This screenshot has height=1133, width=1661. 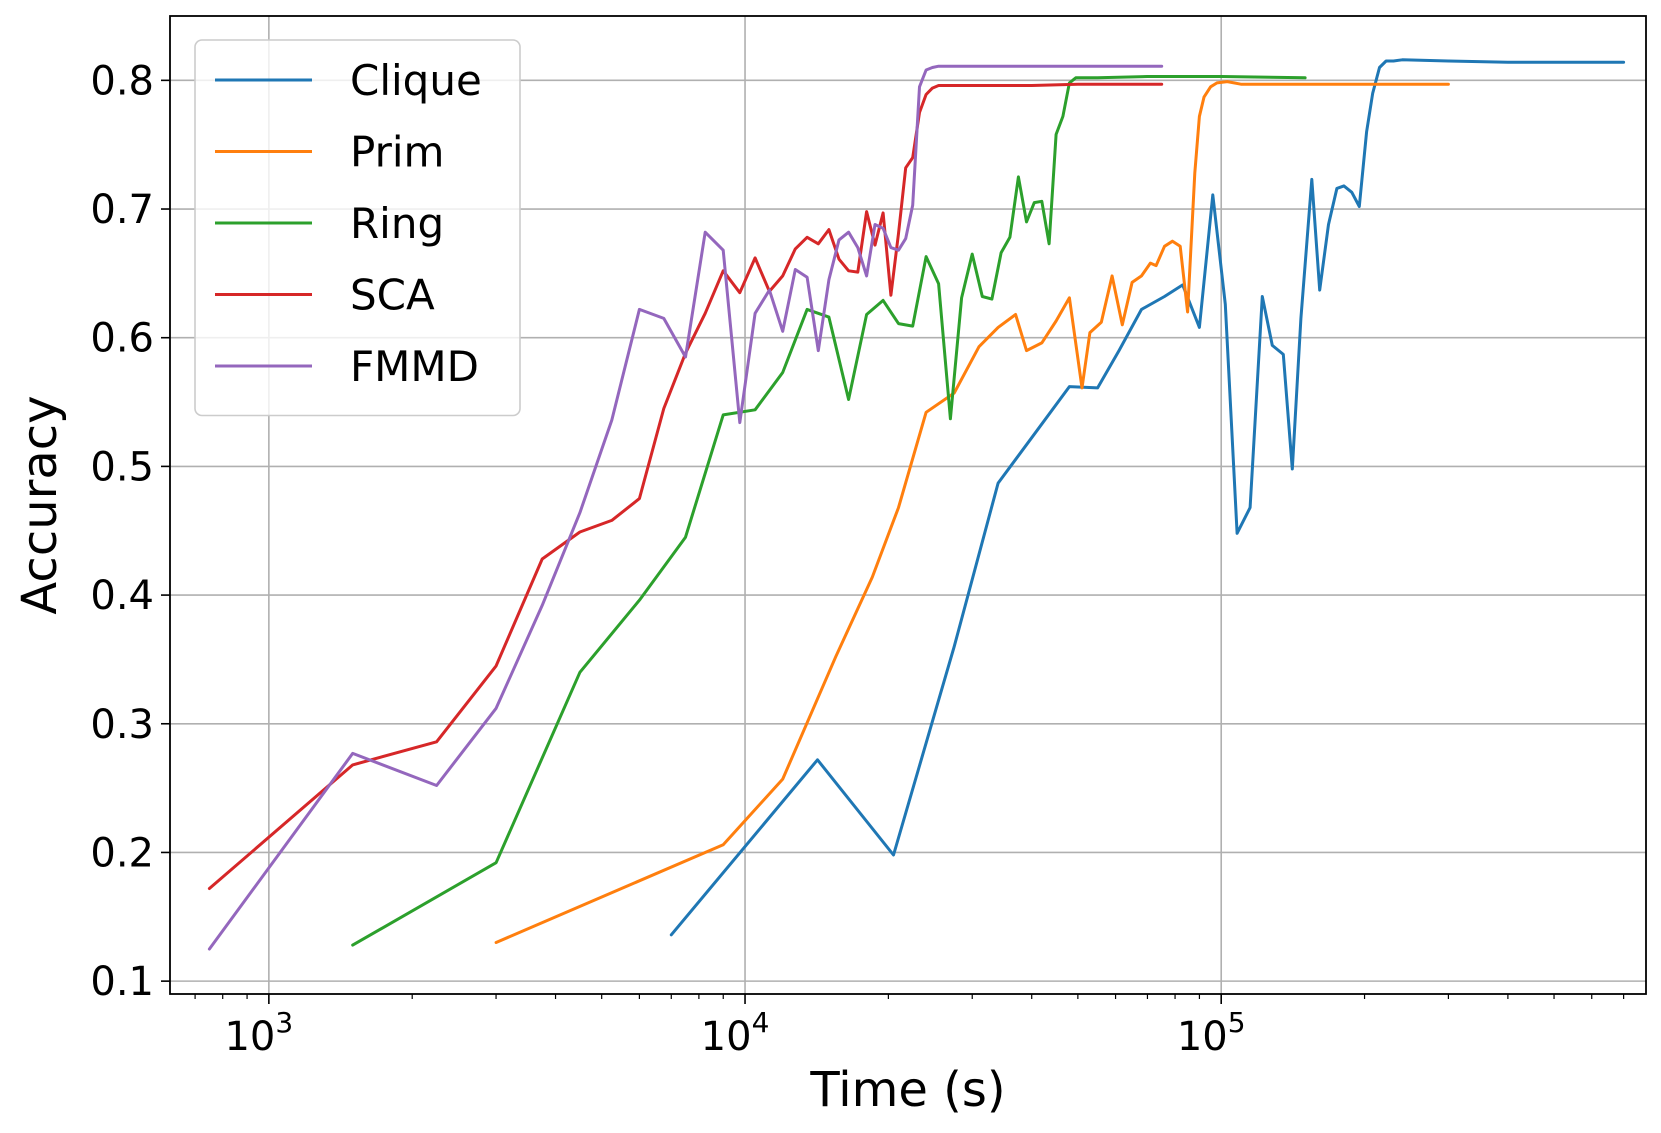 I want to click on legend-item-ring: Ring, so click(x=329, y=223).